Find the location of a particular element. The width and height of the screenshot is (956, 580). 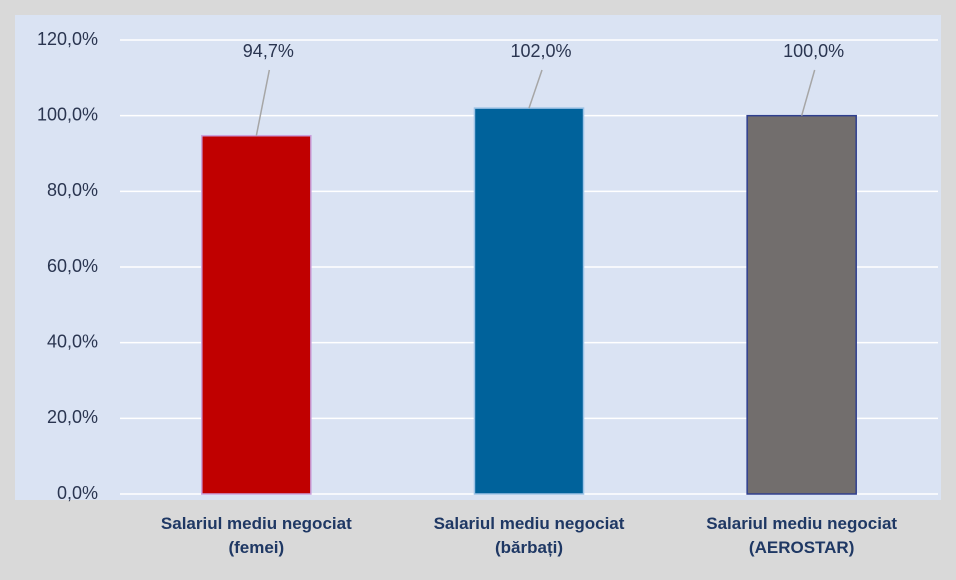

data-label: 100,0% is located at coordinates (813, 51).